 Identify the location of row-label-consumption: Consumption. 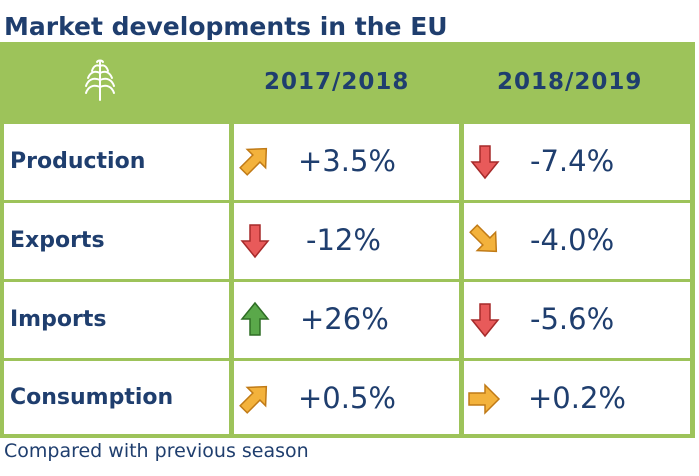
(92, 397).